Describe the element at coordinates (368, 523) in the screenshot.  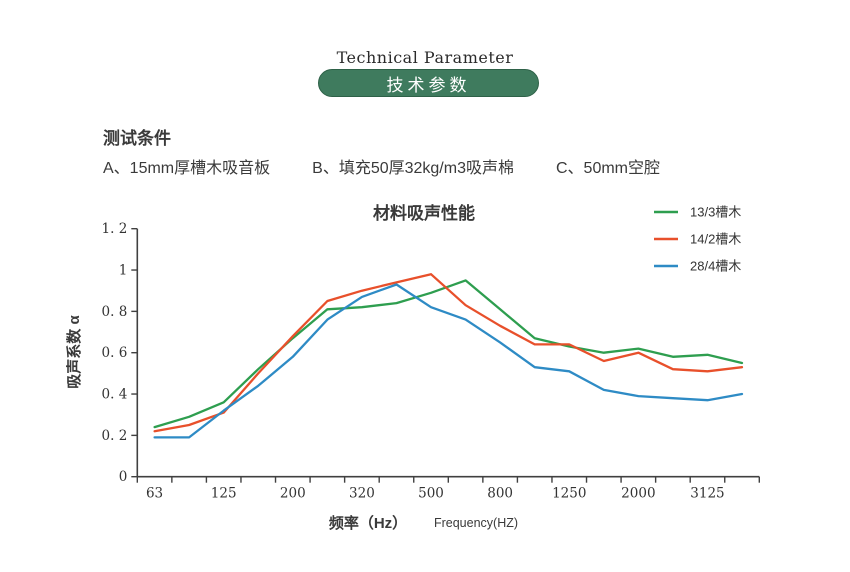
I see `x-axis-title: 频率（Hz）` at that location.